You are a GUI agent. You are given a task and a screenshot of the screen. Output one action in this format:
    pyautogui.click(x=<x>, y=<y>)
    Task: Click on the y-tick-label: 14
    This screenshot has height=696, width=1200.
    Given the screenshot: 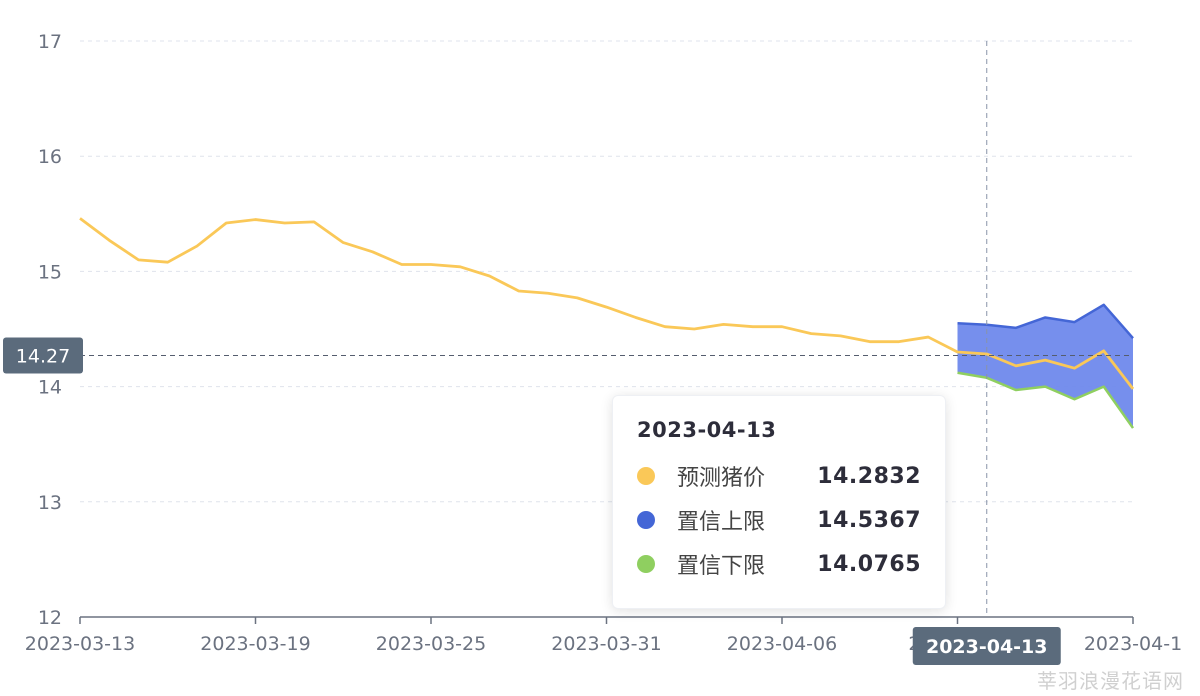 What is the action you would take?
    pyautogui.click(x=50, y=388)
    